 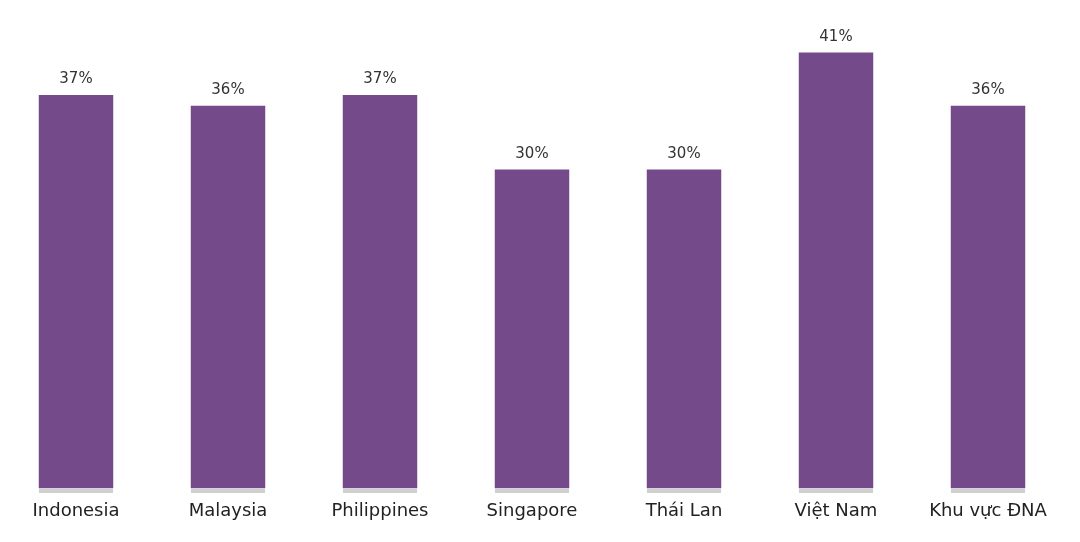 I want to click on x-tick-label: Thái Lan, so click(x=683, y=509).